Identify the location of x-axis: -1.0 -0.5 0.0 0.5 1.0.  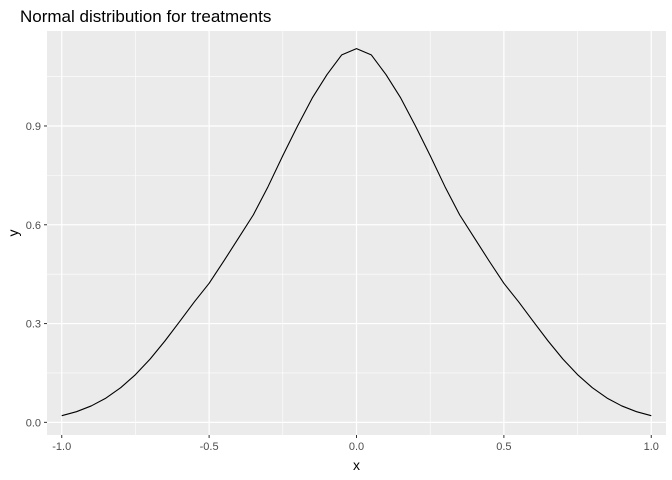
(355, 444).